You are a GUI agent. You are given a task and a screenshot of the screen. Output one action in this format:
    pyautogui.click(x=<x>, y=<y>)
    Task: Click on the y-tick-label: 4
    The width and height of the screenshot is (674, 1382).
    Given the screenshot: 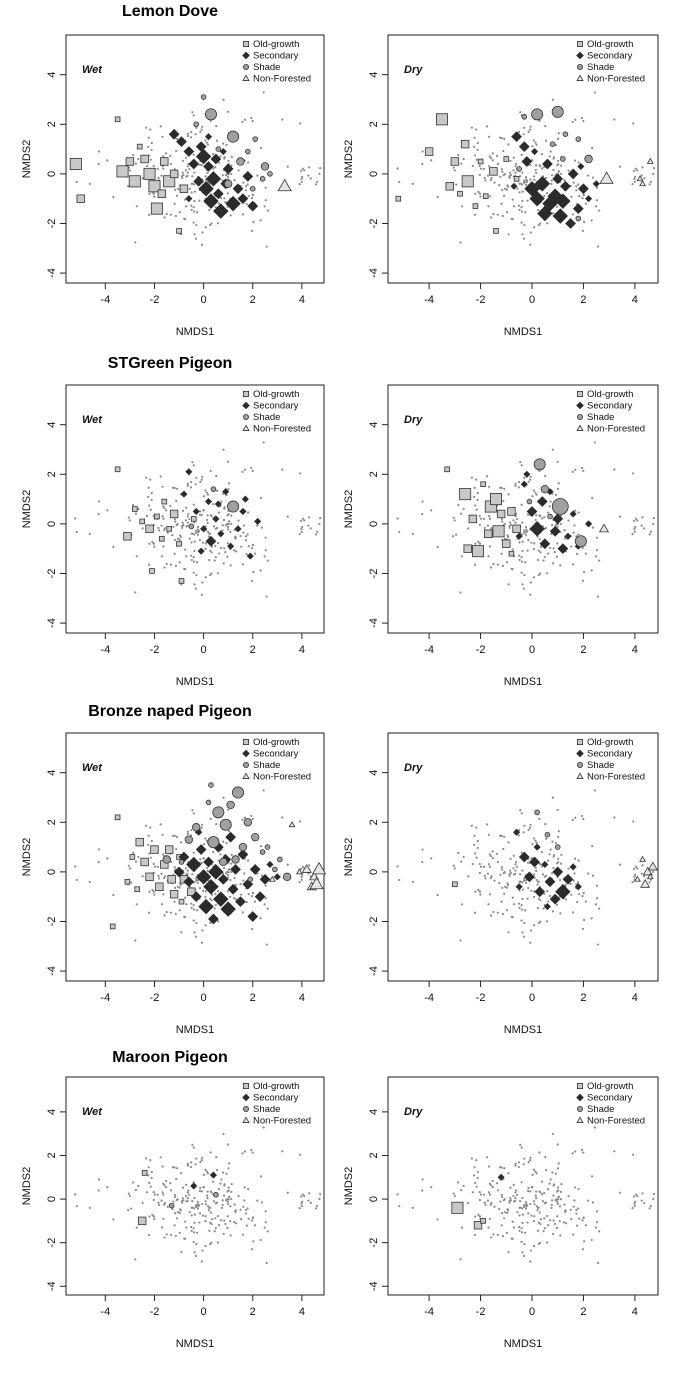 What is the action you would take?
    pyautogui.click(x=52, y=75)
    